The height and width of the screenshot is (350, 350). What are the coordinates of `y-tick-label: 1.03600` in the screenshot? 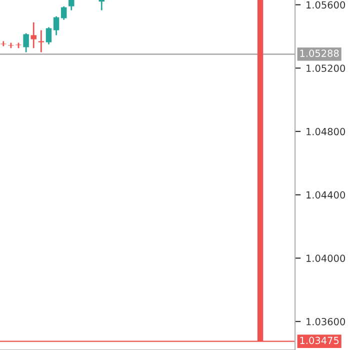 It's located at (326, 322).